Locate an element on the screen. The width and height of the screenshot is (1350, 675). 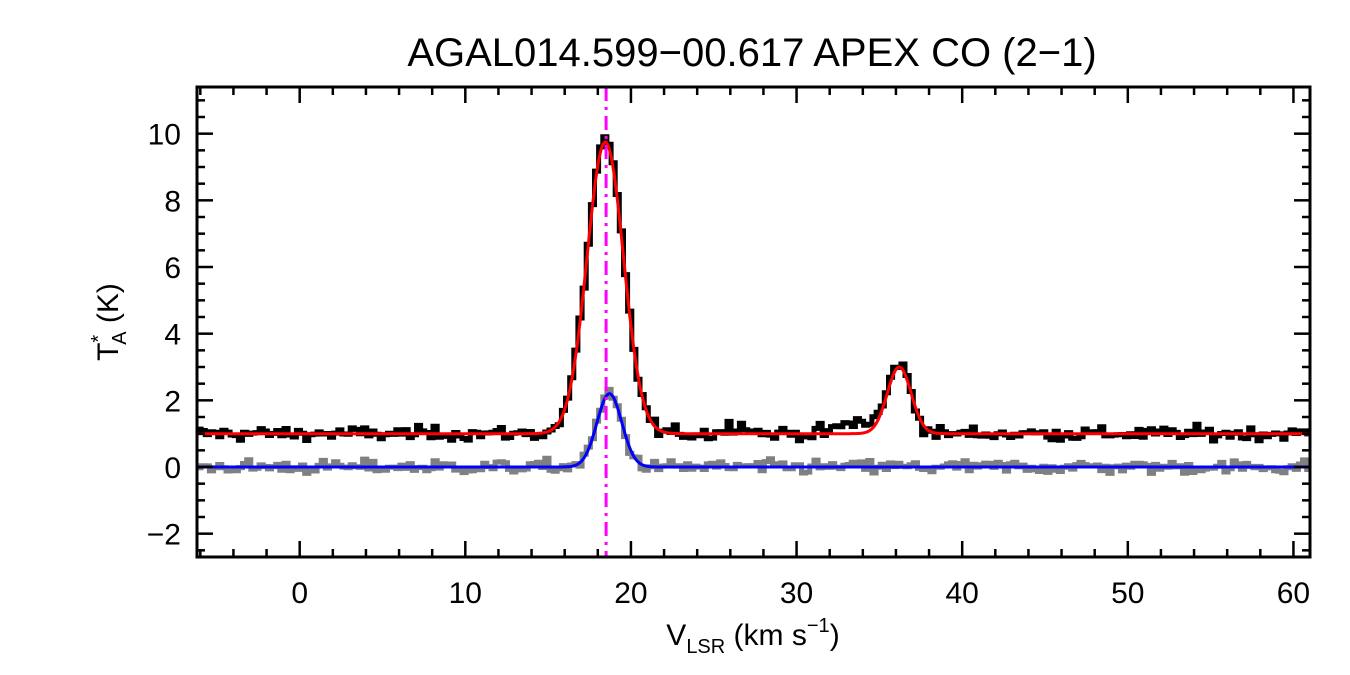
y-tick-label: 2 is located at coordinates (172, 401).